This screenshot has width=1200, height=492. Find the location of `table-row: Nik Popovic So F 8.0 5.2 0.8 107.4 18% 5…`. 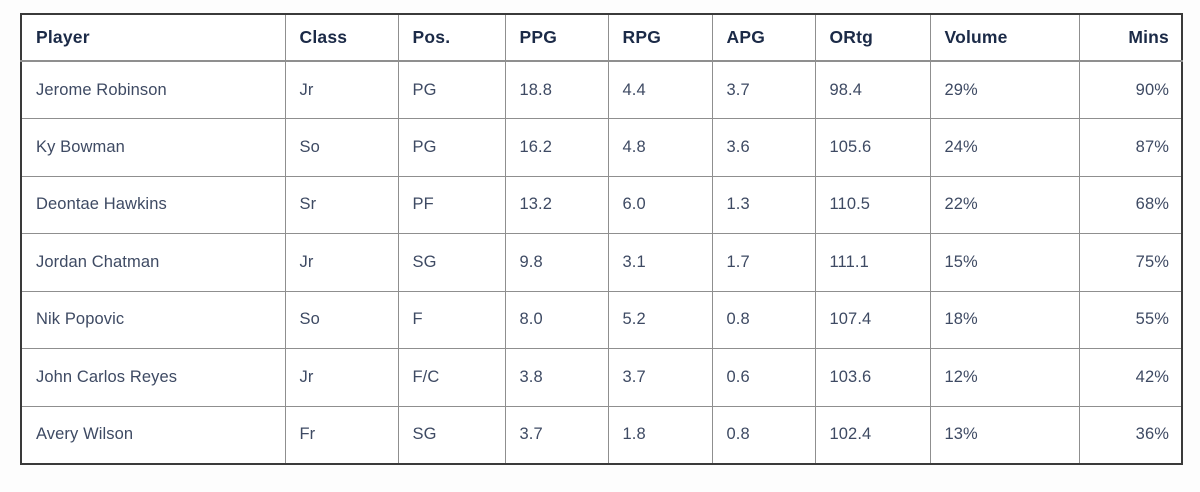

table-row: Nik Popovic So F 8.0 5.2 0.8 107.4 18% 5… is located at coordinates (601, 319).